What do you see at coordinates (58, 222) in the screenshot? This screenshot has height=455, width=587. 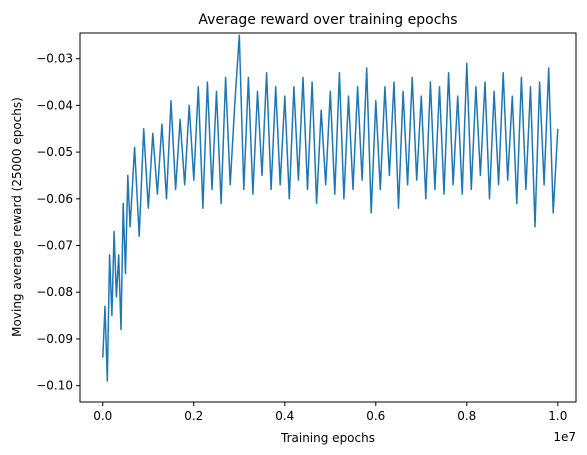 I see `y-axis-ticks: −0.10 −0.09 −0.08 −0.07 −0.06 −0.05 −0.04 −0.03` at bounding box center [58, 222].